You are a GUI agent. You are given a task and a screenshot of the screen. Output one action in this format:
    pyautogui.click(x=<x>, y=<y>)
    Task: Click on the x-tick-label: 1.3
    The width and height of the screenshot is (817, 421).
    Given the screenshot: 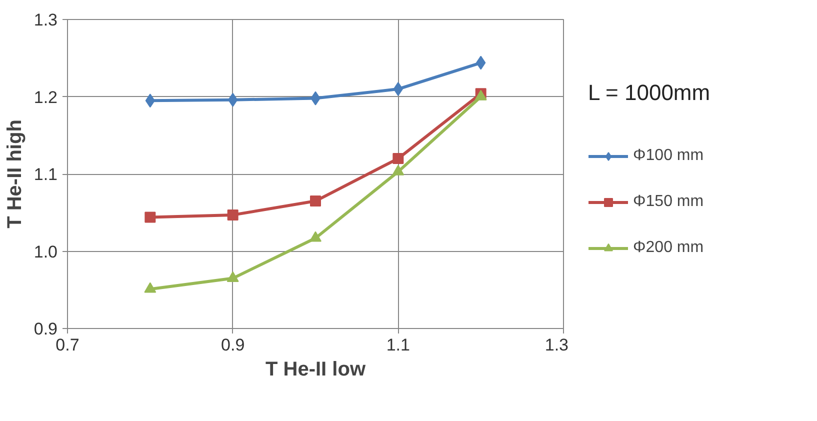 What is the action you would take?
    pyautogui.click(x=556, y=345)
    